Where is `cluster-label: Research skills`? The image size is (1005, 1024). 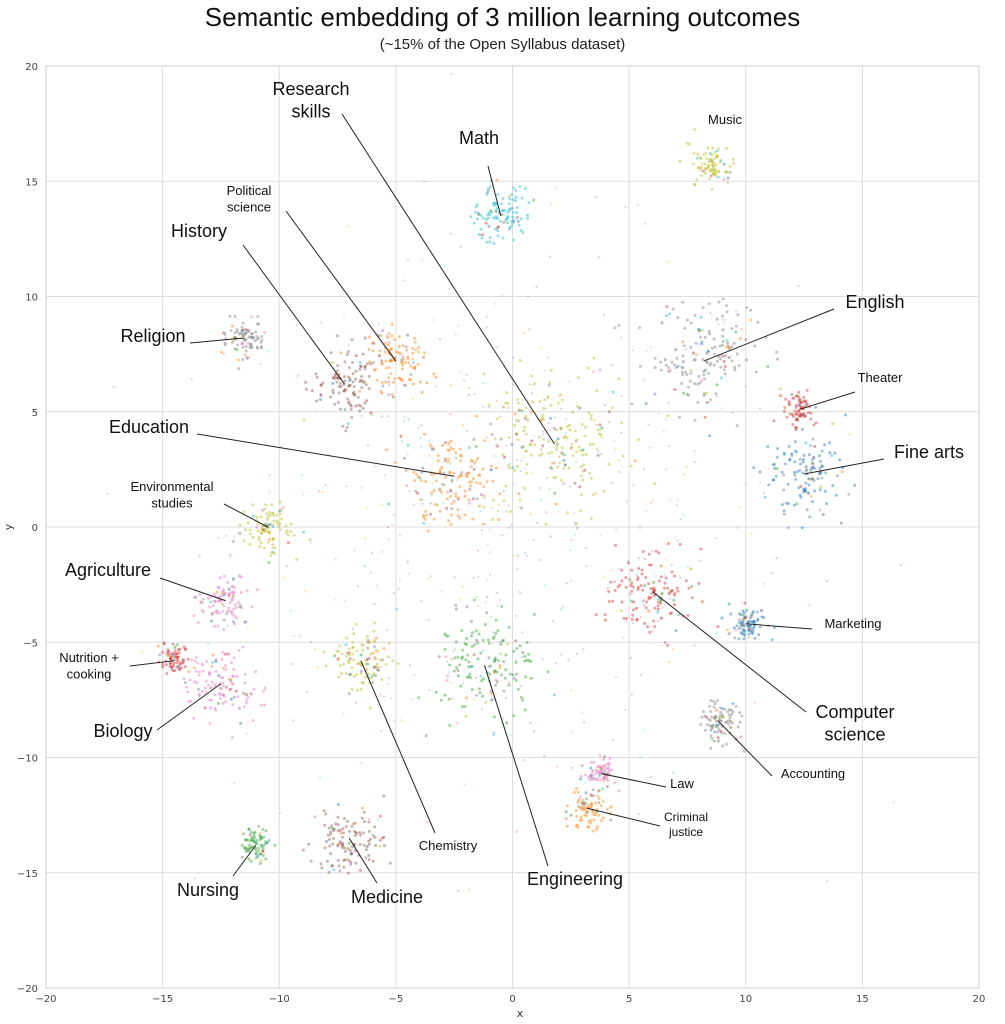
cluster-label: Research skills is located at coordinates (310, 100).